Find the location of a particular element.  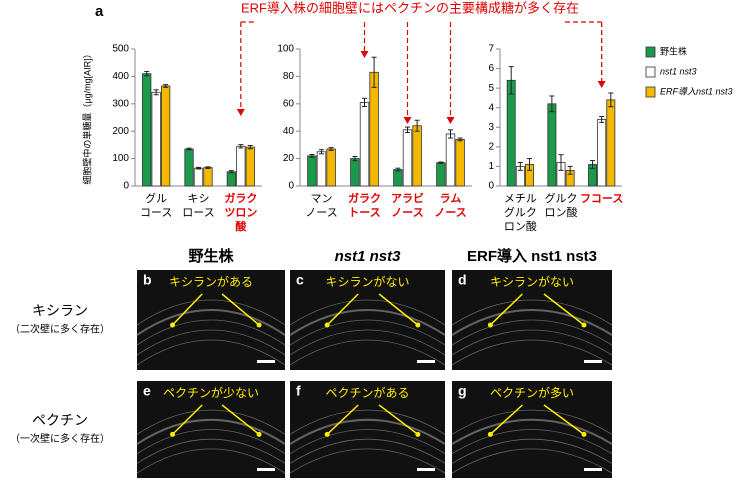

y-tick-label: 500 is located at coordinates (120, 49).